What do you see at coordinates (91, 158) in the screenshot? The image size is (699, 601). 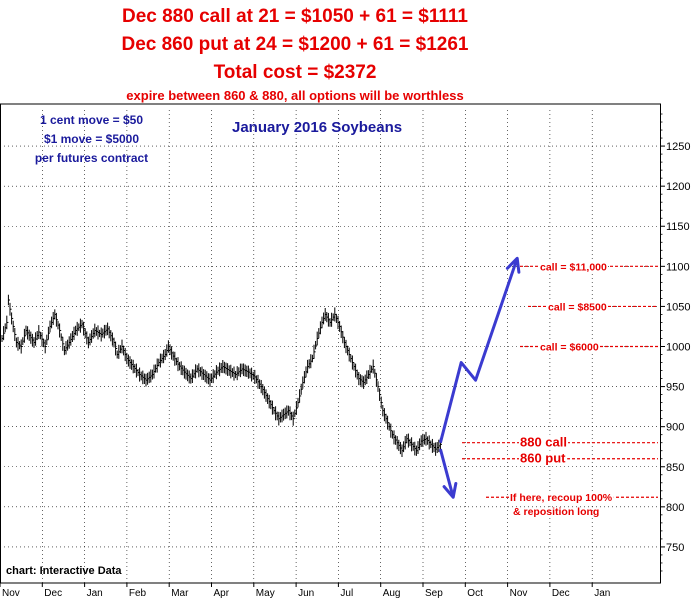 I see `note-per-contract: per futures contract` at bounding box center [91, 158].